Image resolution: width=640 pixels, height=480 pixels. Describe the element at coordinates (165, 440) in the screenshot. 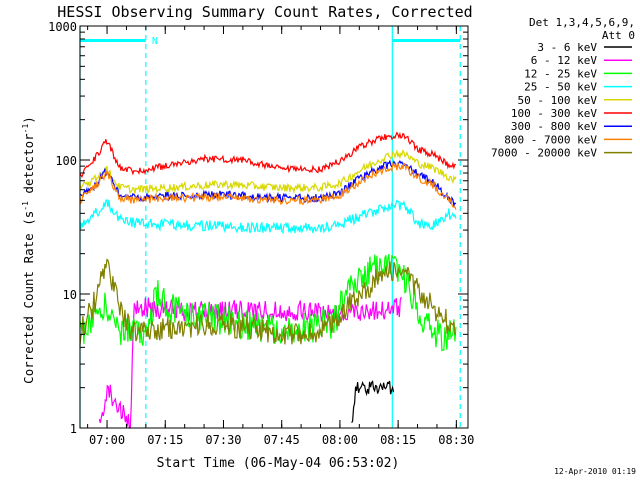

I see `x-tick-label-1: 07:15` at that location.